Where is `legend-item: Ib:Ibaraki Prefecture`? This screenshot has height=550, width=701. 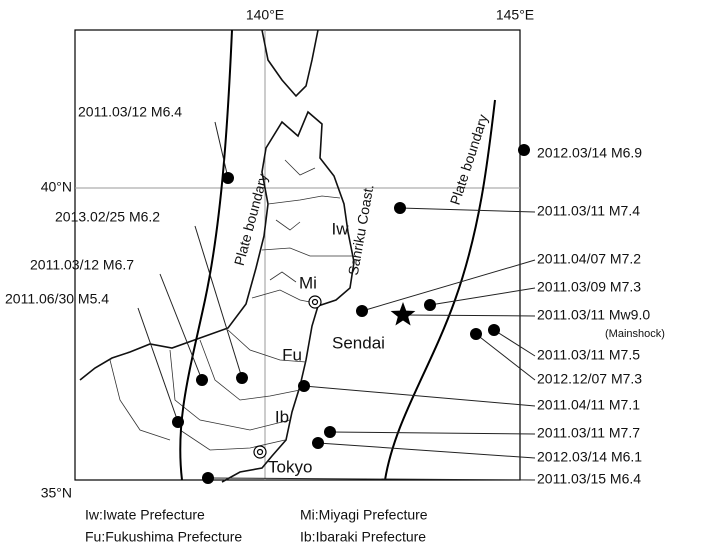
legend-item: Ib:Ibaraki Prefecture is located at coordinates (363, 537).